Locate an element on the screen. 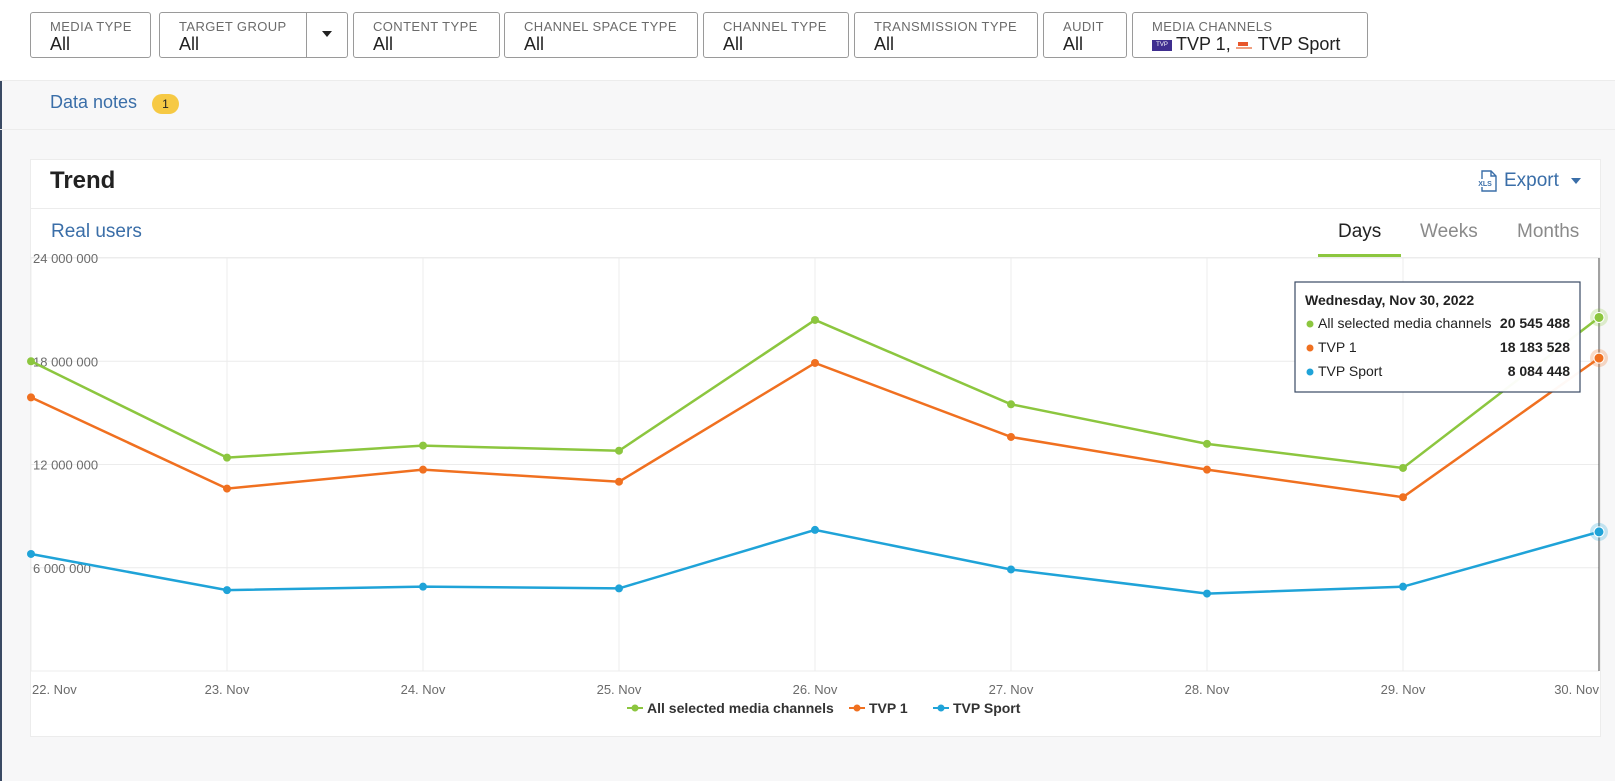 This screenshot has height=781, width=1615. channel-tvp-sport-label: TVP Sport is located at coordinates (1299, 44).